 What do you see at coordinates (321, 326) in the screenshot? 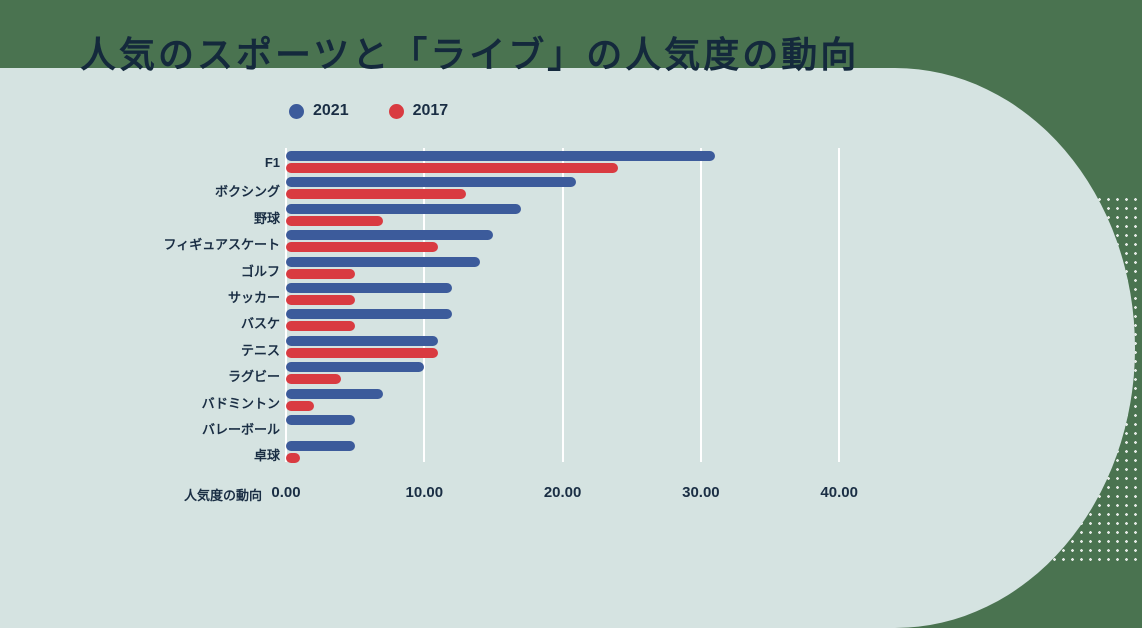
I see `bar-2017-バスケ` at bounding box center [321, 326].